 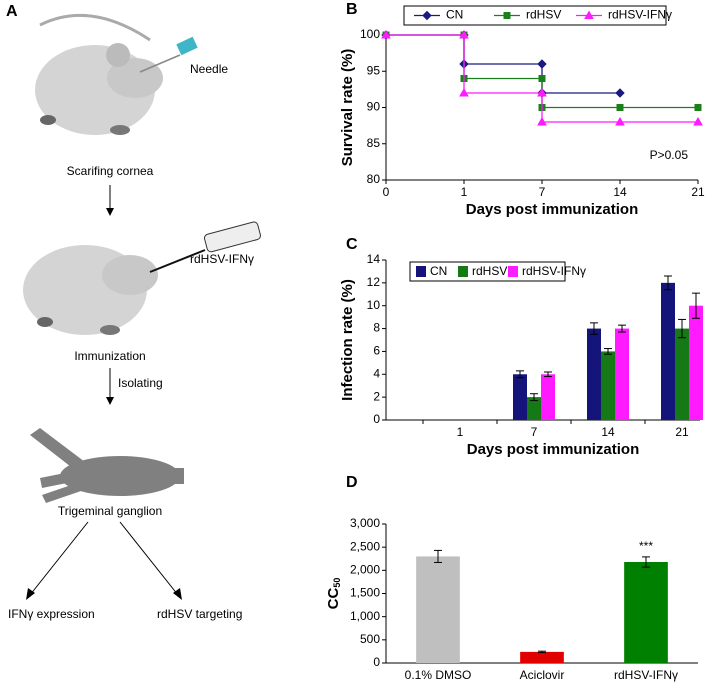 What do you see at coordinates (365, 523) in the screenshot?
I see `y-tick-label: 3,000` at bounding box center [365, 523].